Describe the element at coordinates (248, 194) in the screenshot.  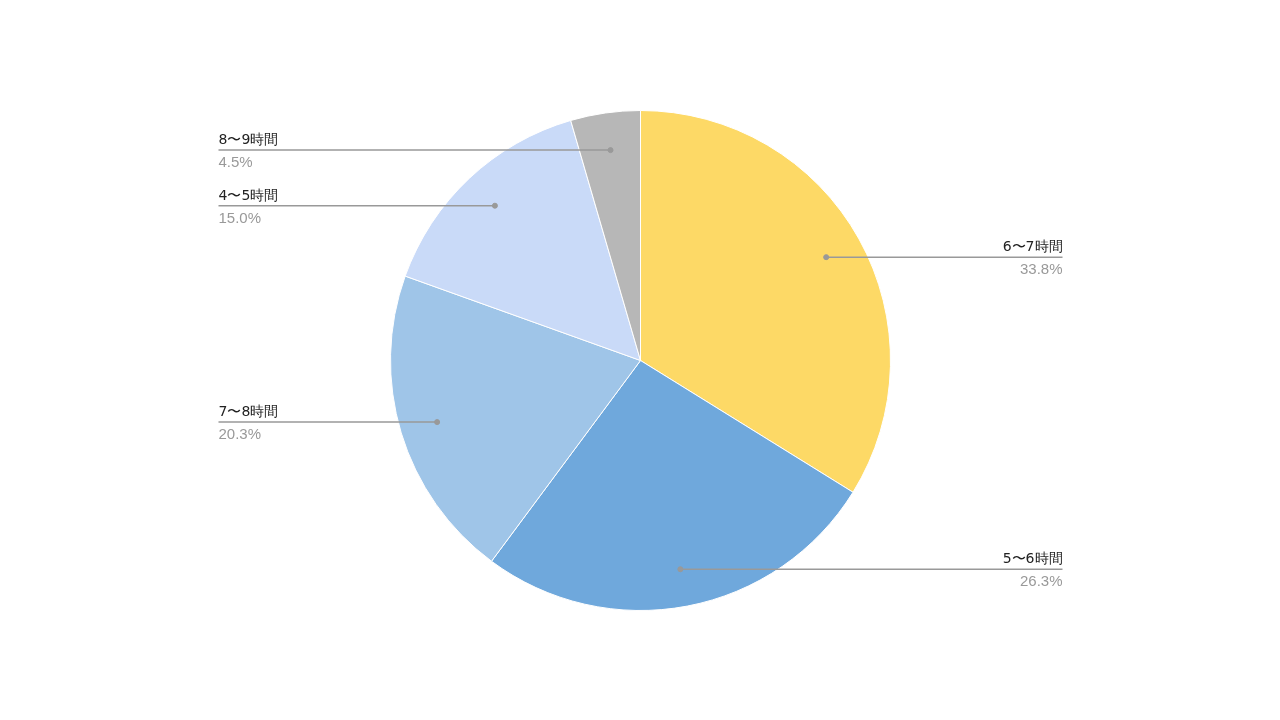
I see `slice-label: 4〜5時間` at that location.